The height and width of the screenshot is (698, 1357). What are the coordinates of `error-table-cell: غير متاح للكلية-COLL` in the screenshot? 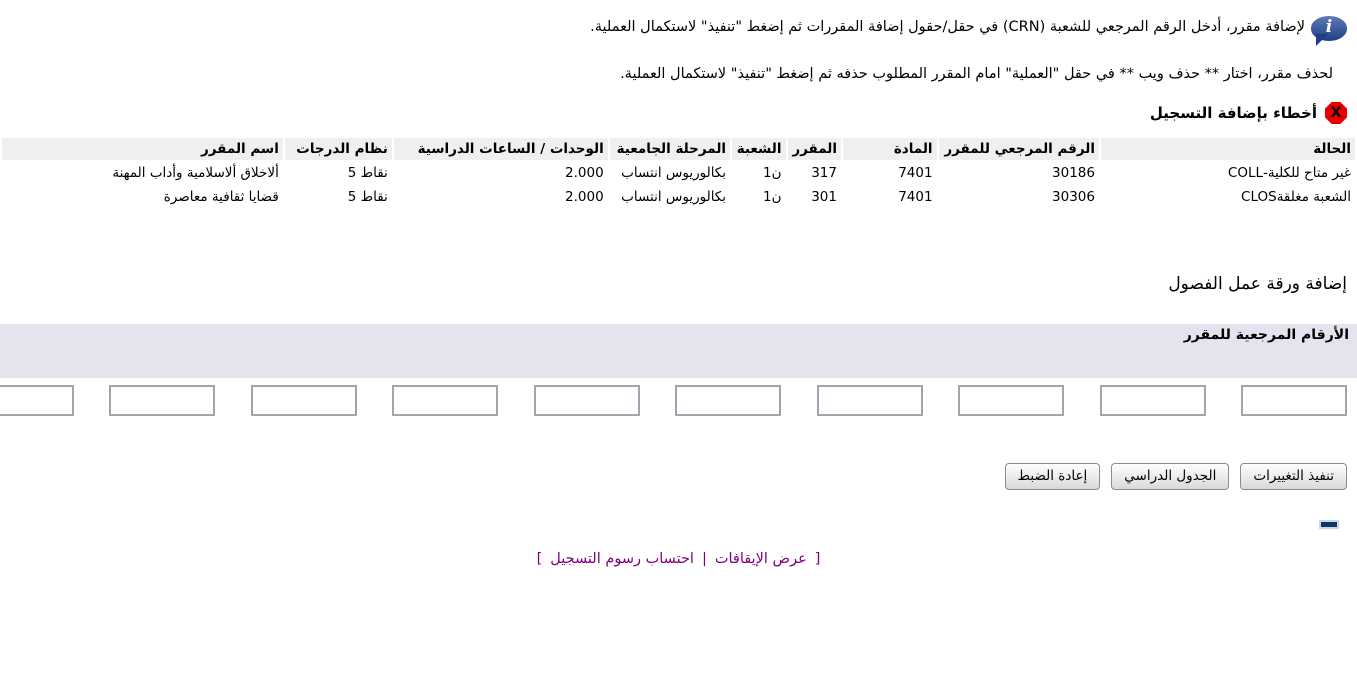 It's located at (1289, 173).